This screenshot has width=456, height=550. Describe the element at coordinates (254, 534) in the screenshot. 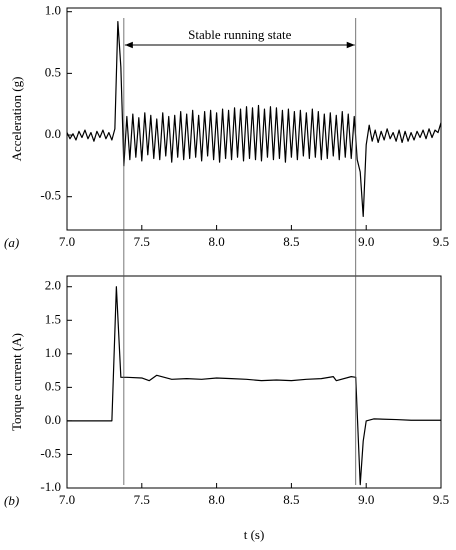

I see `x-axis-label: t (s)` at that location.